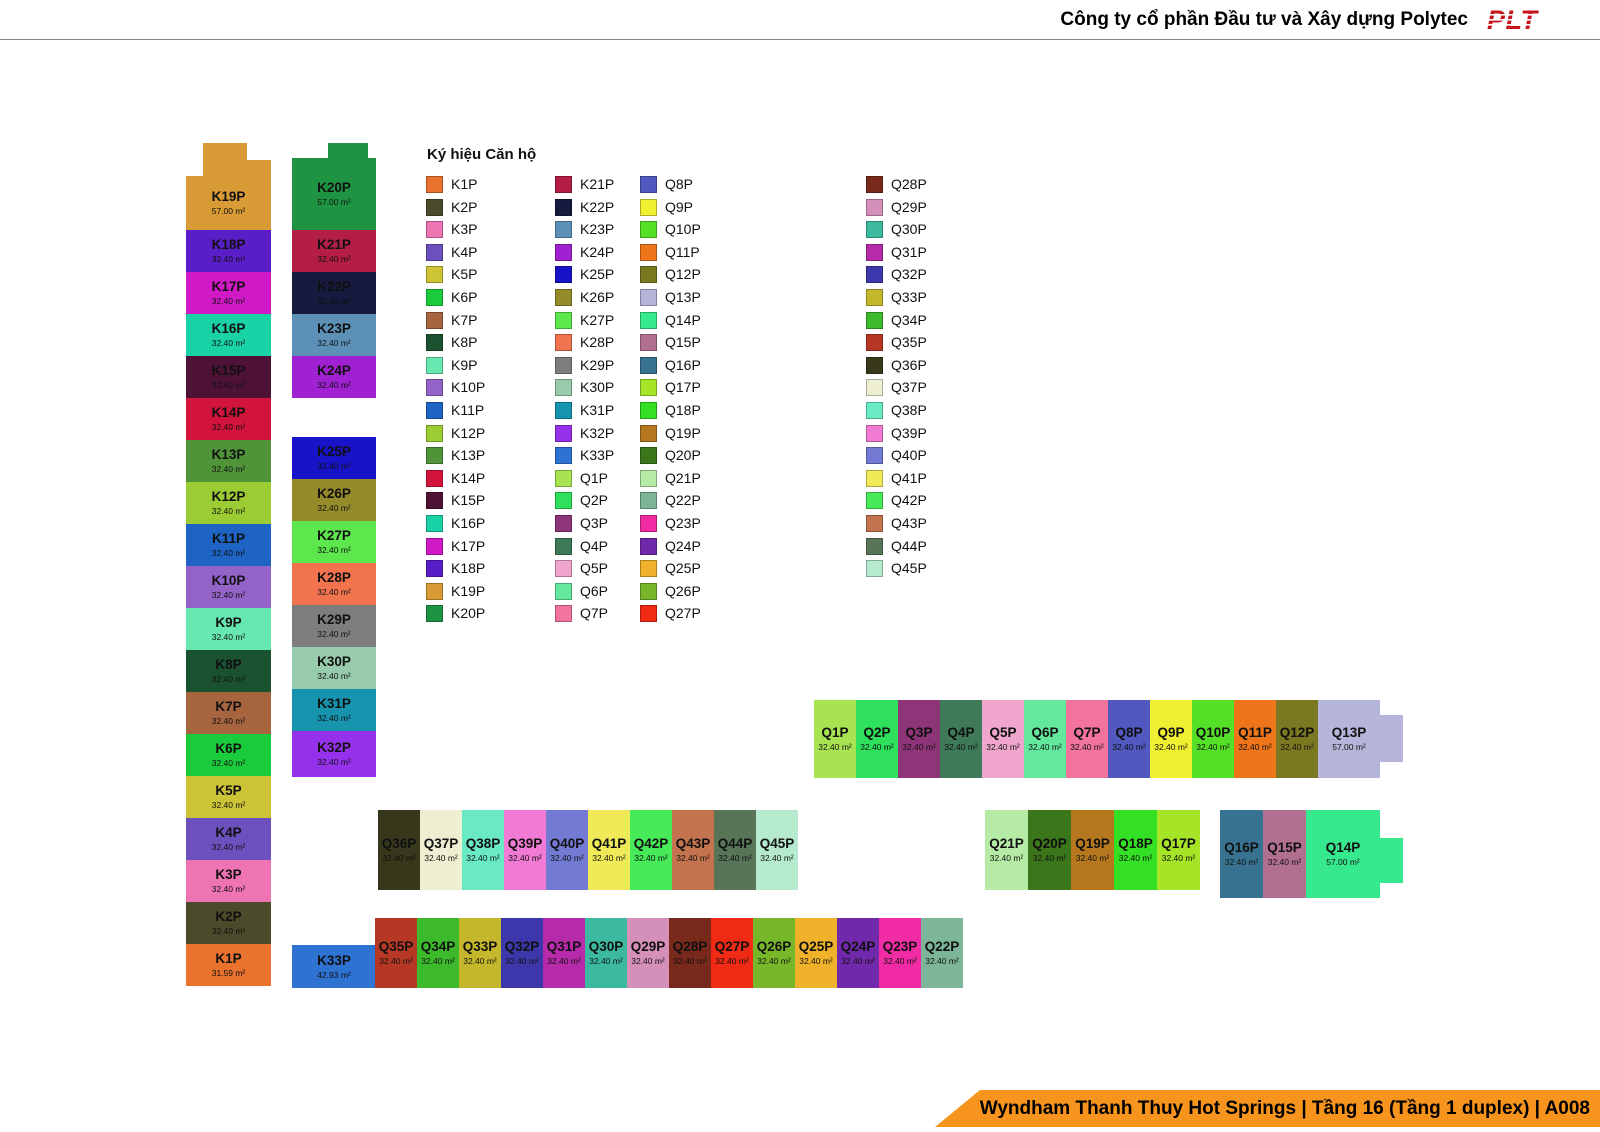 This screenshot has width=1600, height=1132. I want to click on unit-Q4P: Q4P 32.40 m², so click(961, 739).